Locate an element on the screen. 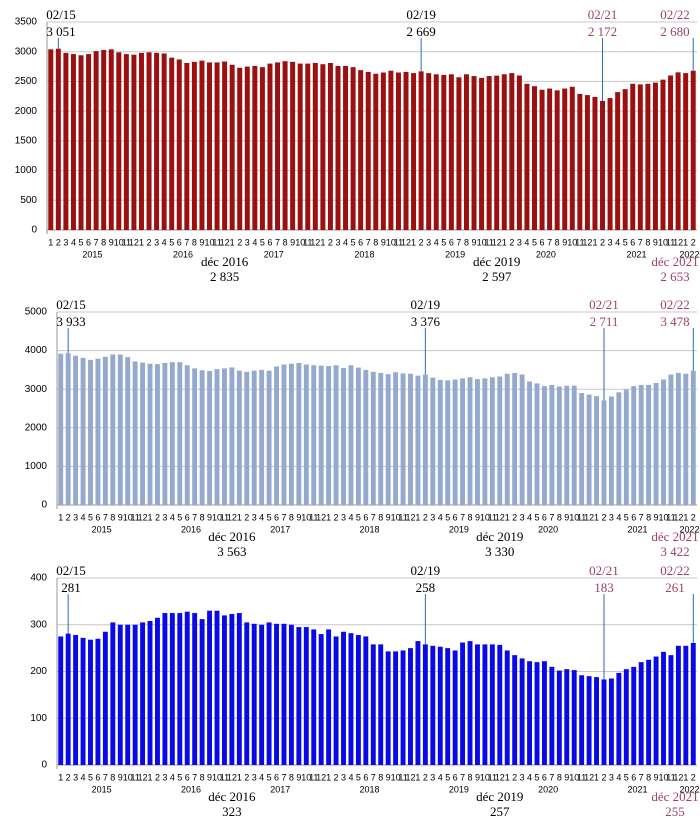  year-label: 2018 is located at coordinates (364, 254).